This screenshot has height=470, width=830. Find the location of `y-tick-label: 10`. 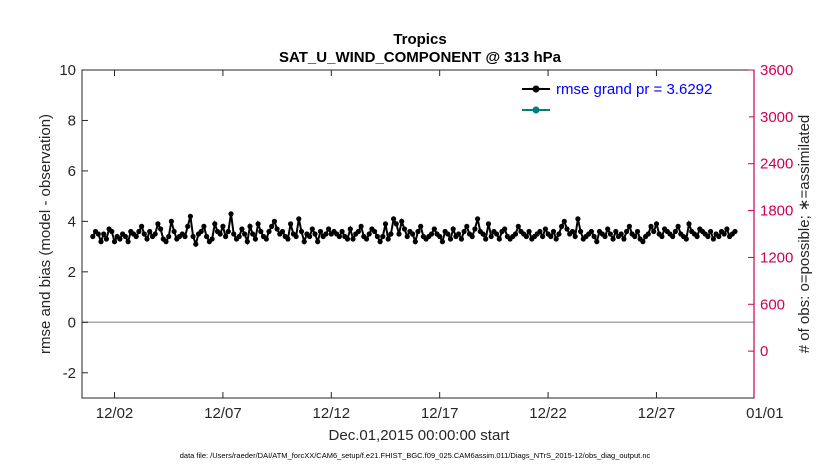

y-tick-label: 10 is located at coordinates (67, 70).